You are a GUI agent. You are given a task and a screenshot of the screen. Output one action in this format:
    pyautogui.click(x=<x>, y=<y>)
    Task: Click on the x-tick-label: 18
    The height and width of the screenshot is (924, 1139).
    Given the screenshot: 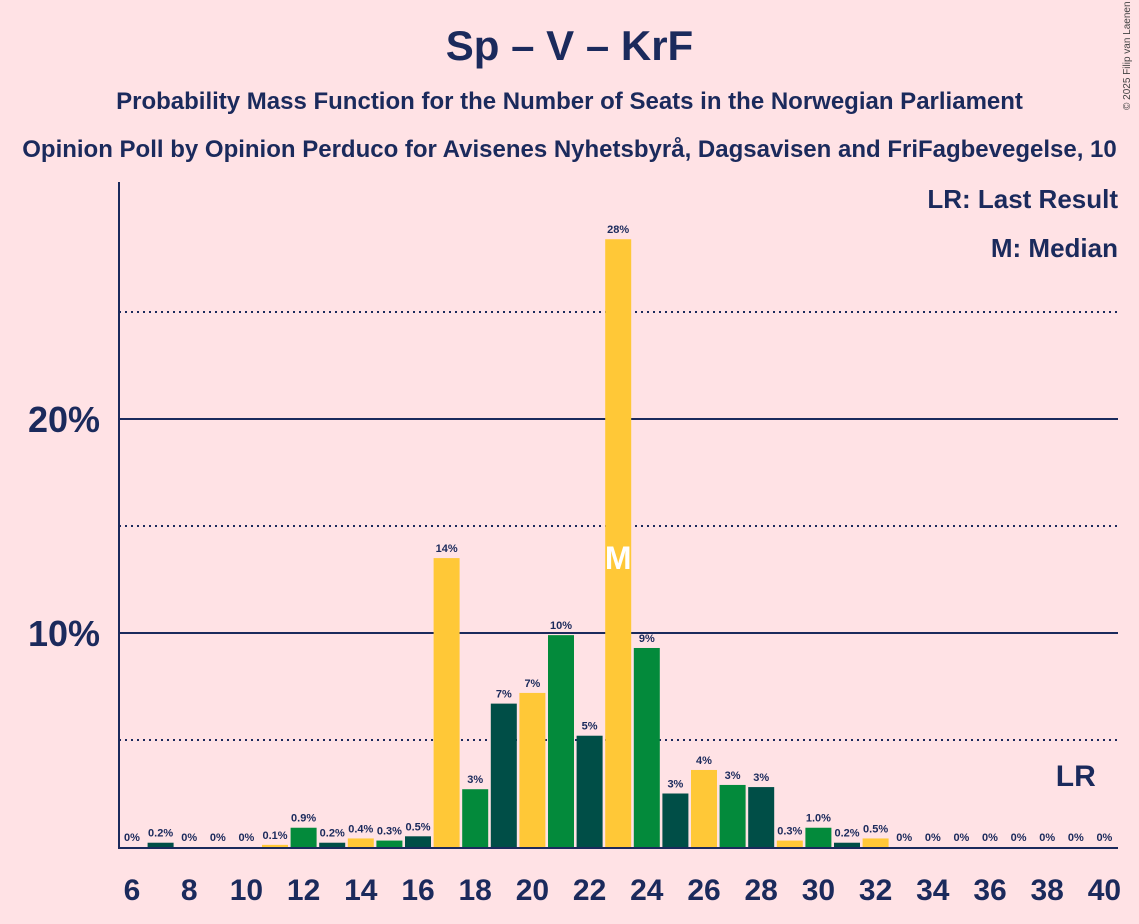 What is the action you would take?
    pyautogui.click(x=475, y=890)
    